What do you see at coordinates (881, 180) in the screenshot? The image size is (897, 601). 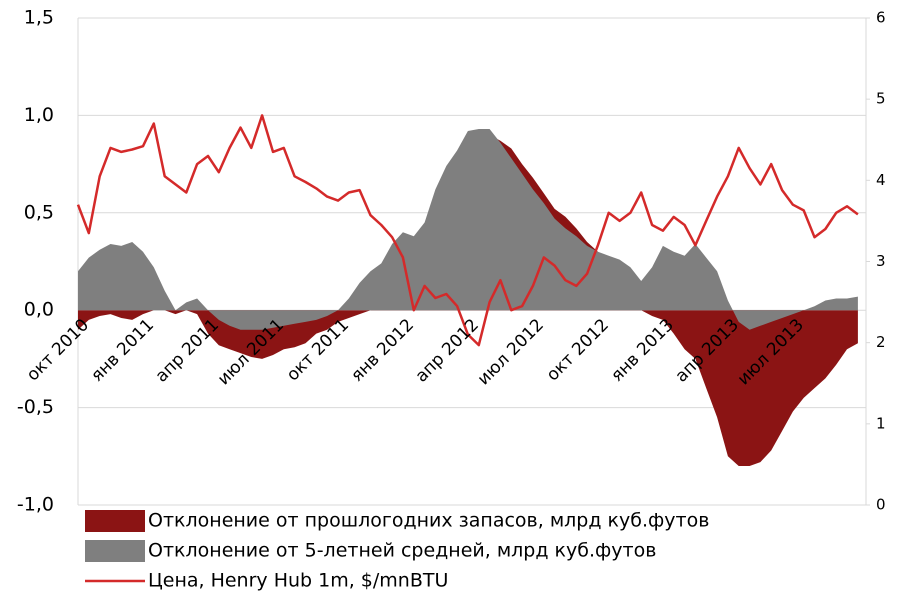 I see `y2-tick-label: 4` at bounding box center [881, 180].